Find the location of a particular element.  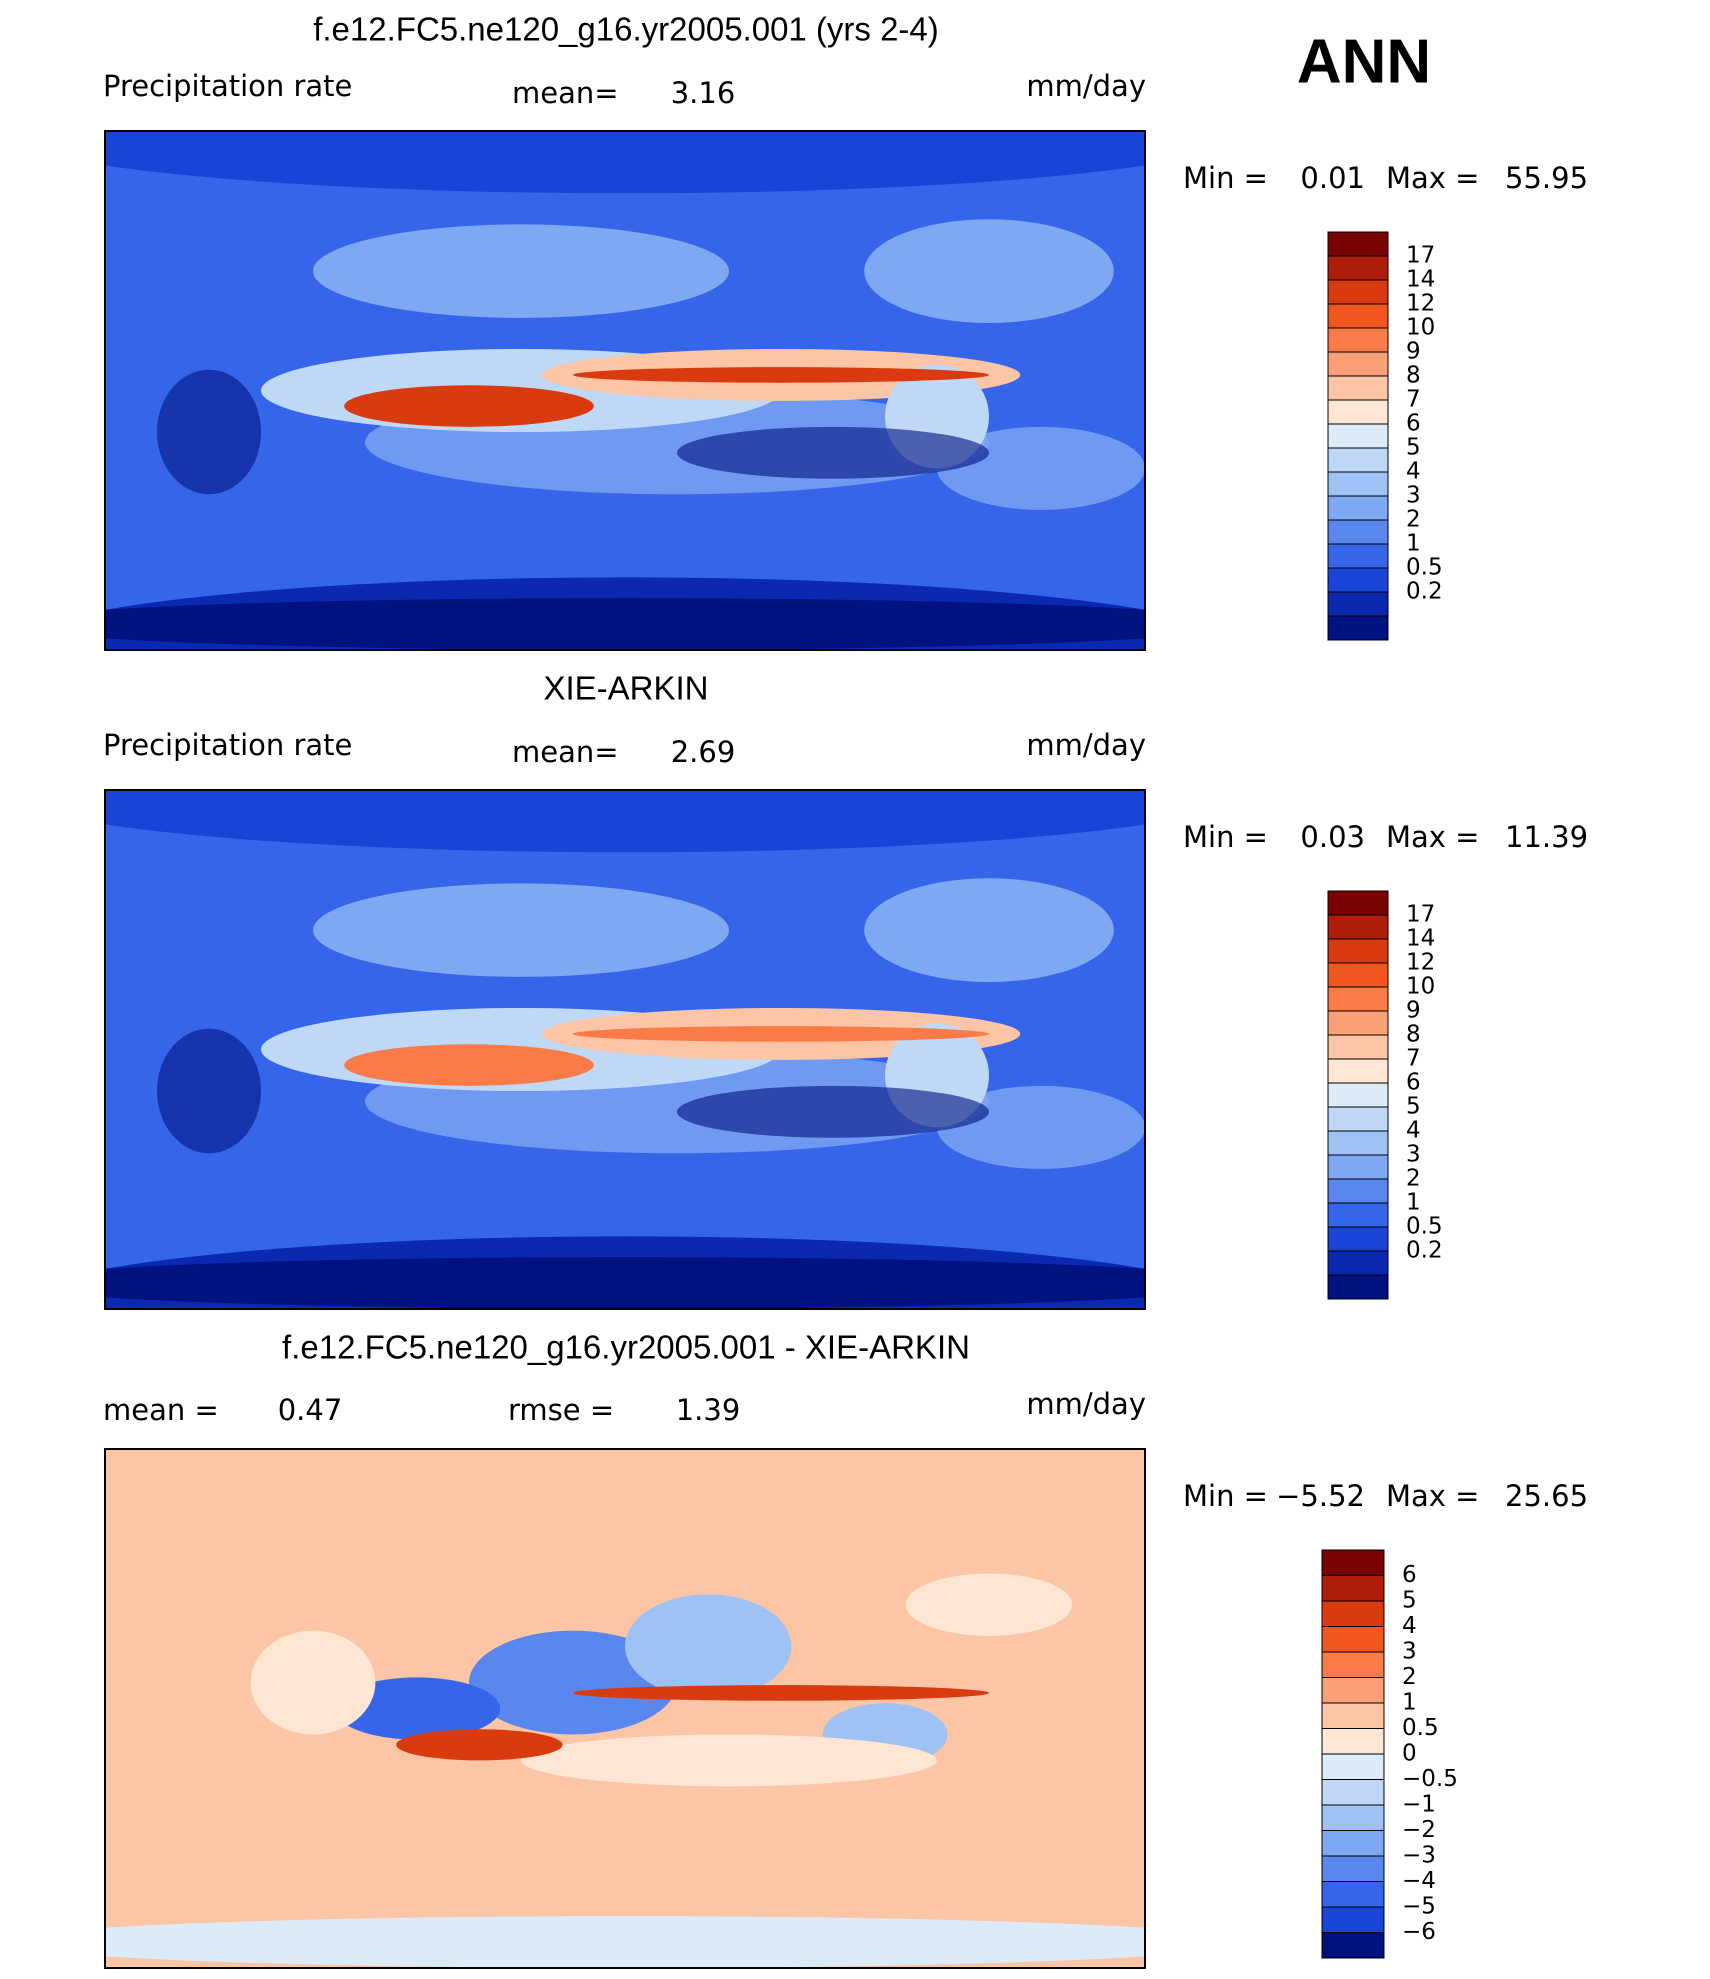

colorbar-label: 14 is located at coordinates (1420, 939).